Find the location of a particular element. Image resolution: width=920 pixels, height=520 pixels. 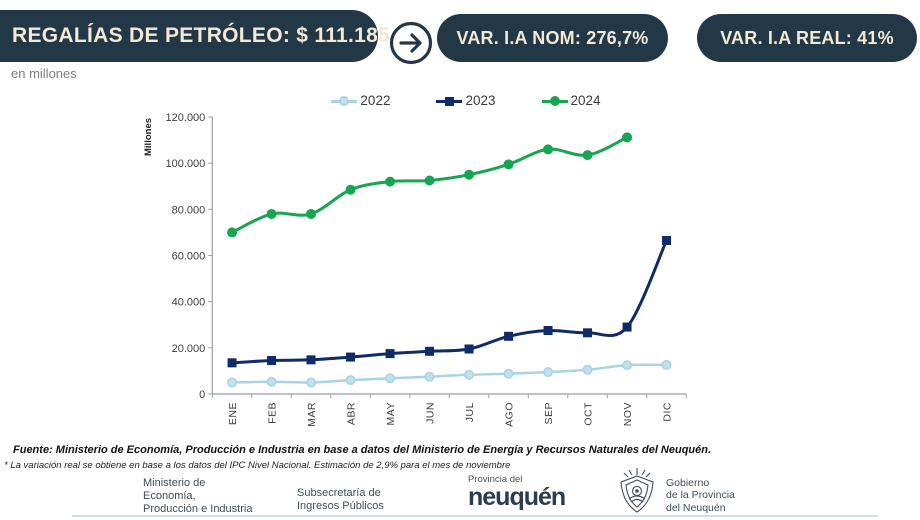

svg-text: NOV is located at coordinates (628, 414).